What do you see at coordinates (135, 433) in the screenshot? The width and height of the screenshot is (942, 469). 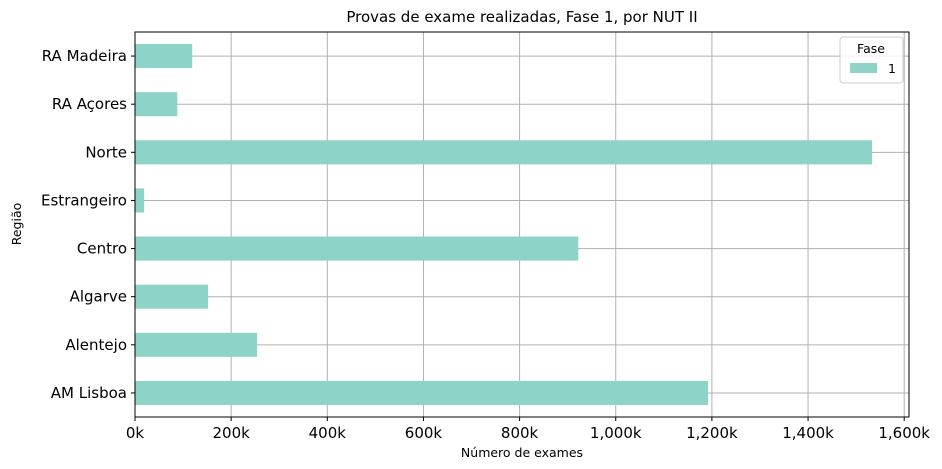 I see `x-tick-label: 0k` at bounding box center [135, 433].